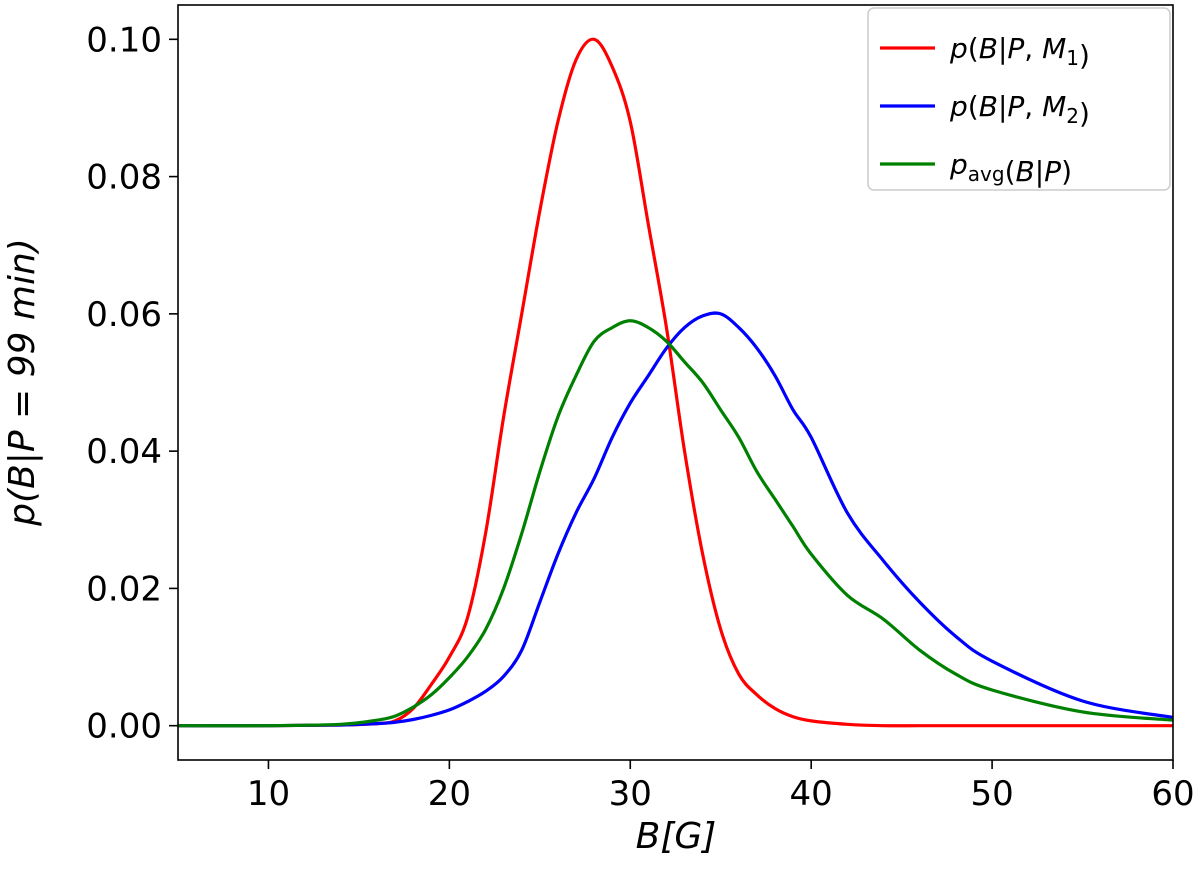  What do you see at coordinates (124, 589) in the screenshot?
I see `y-tick-label: 0.02` at bounding box center [124, 589].